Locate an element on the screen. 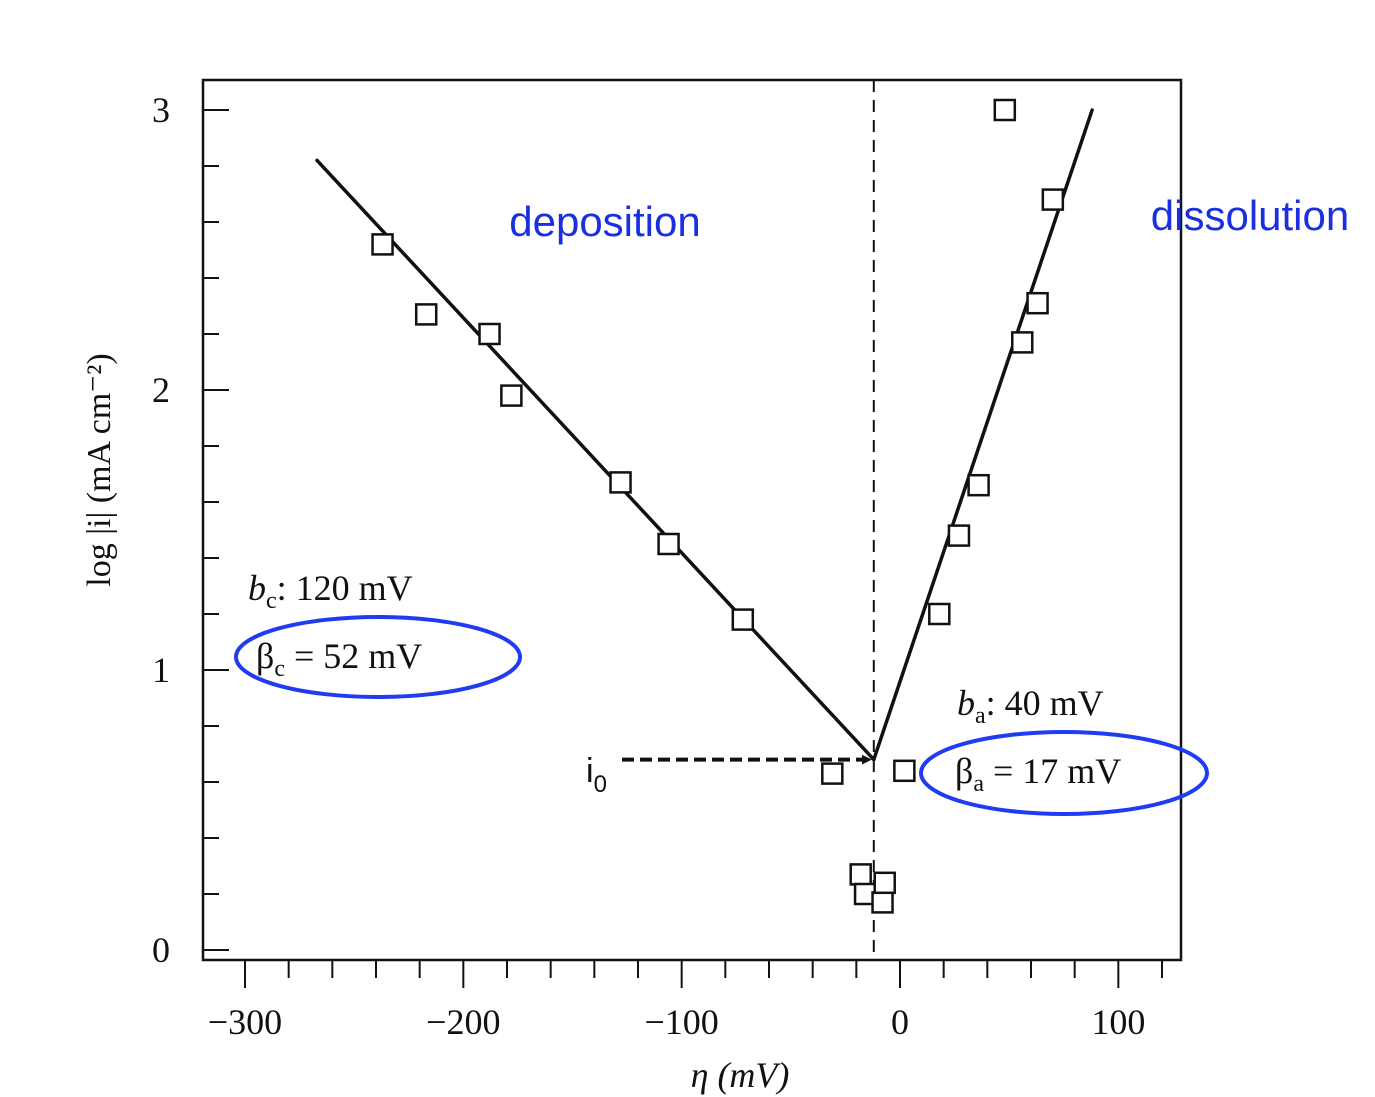 The width and height of the screenshot is (1375, 1097). bc-annotation: bc: 120 mV is located at coordinates (330, 591).